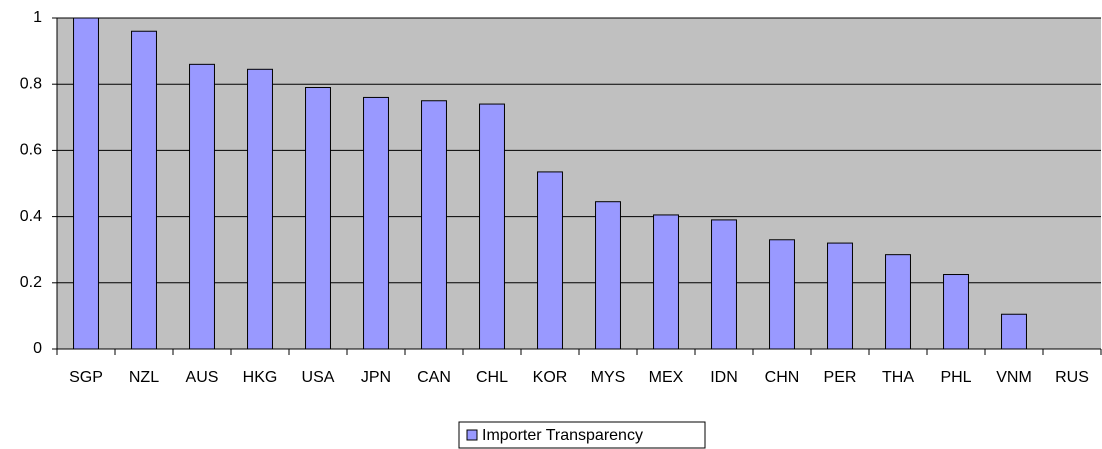 This screenshot has width=1102, height=449. What do you see at coordinates (608, 377) in the screenshot?
I see `x-tick-label: MYS` at bounding box center [608, 377].